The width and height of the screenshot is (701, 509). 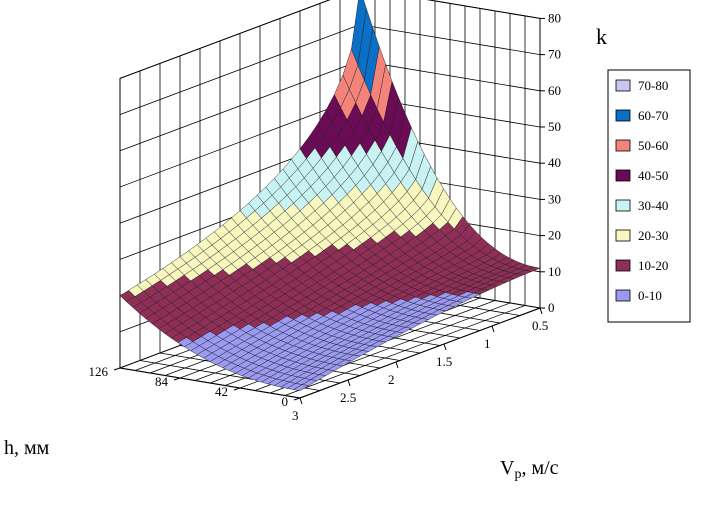 What do you see at coordinates (517, 474) in the screenshot?
I see `v-axis-title-sub: p` at bounding box center [517, 474].